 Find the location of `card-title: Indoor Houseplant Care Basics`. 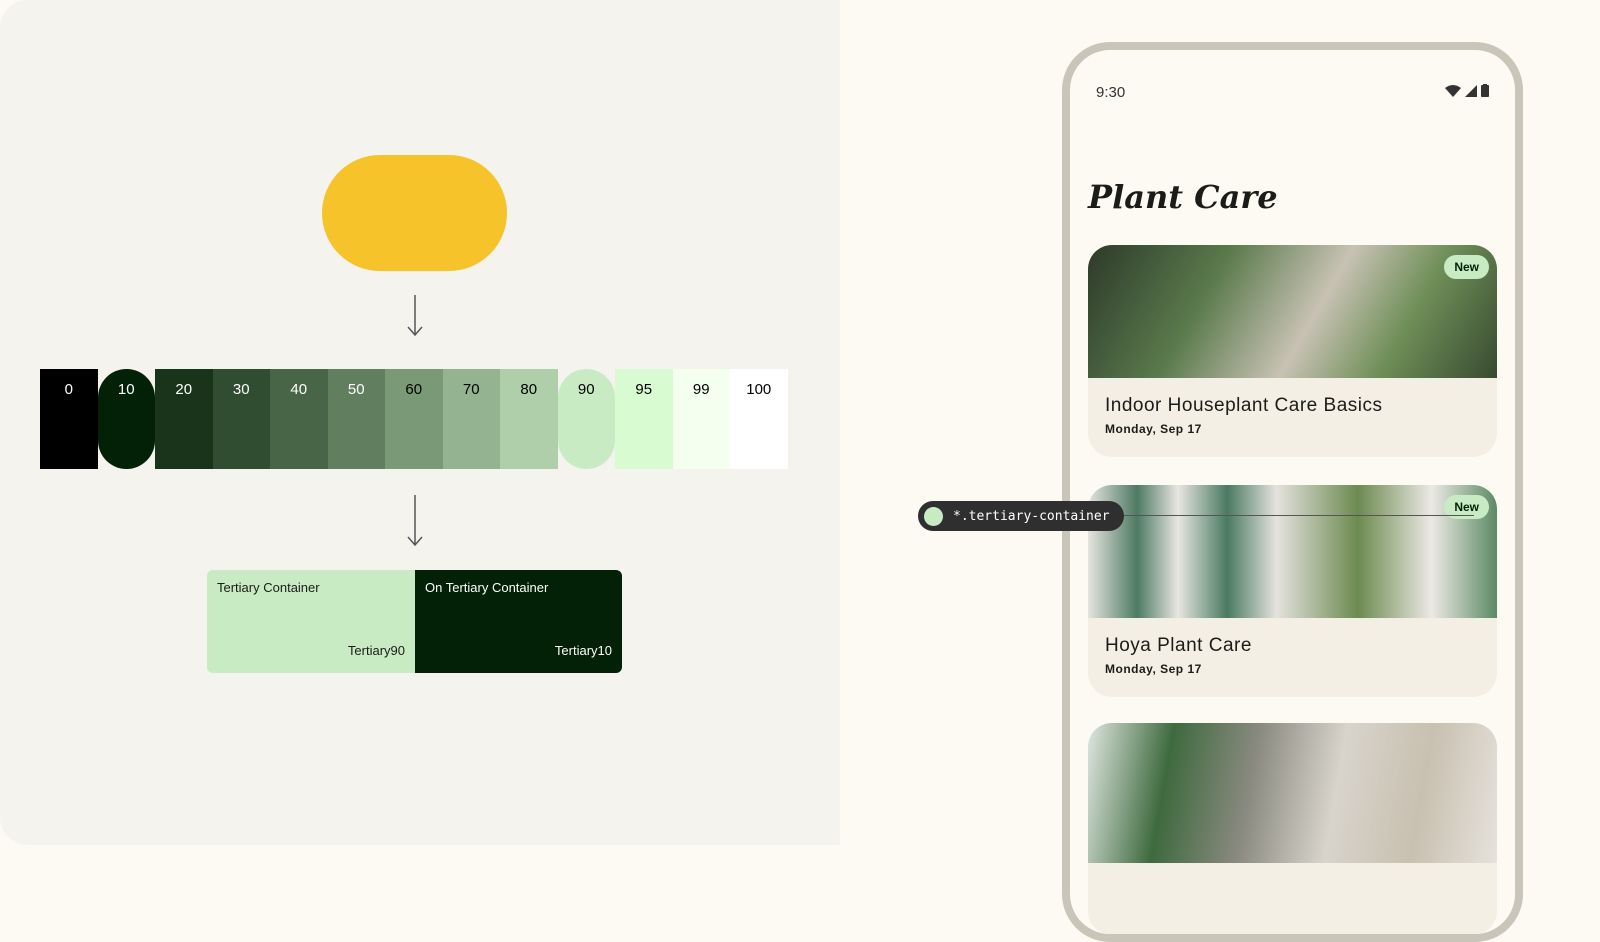

card-title: Indoor Houseplant Care Basics is located at coordinates (1244, 405).